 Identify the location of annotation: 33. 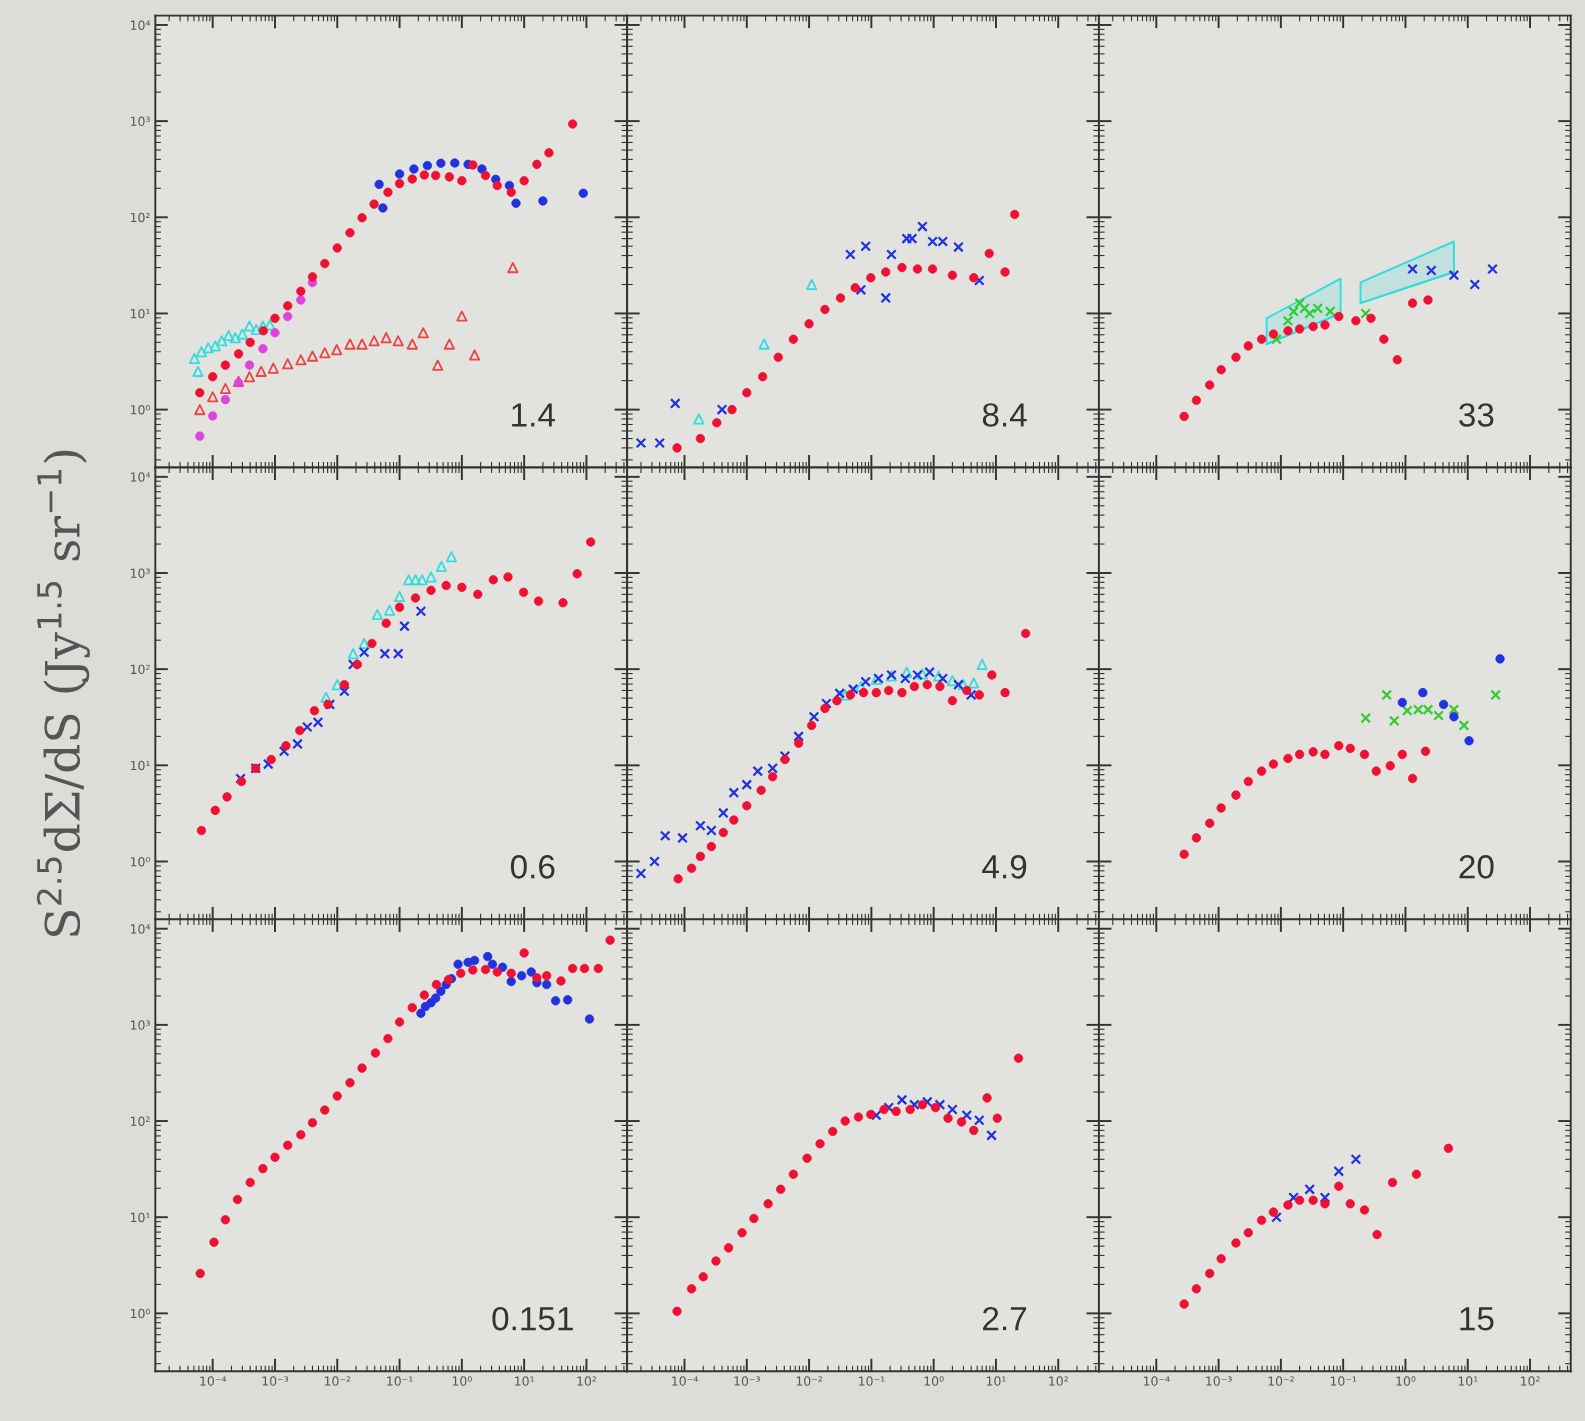
(1476, 415).